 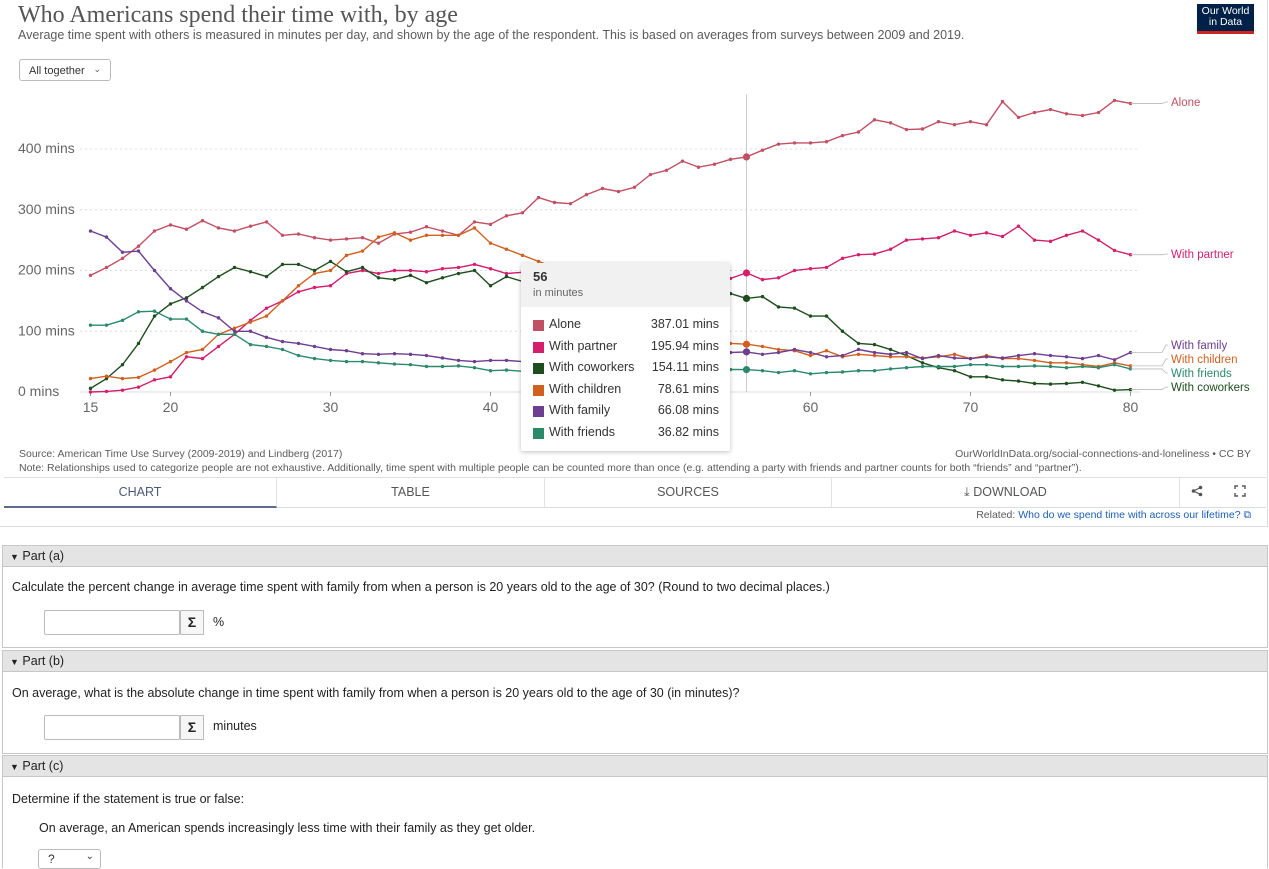 What do you see at coordinates (635, 556) in the screenshot?
I see `part-a-header: ▼ Part (a)` at bounding box center [635, 556].